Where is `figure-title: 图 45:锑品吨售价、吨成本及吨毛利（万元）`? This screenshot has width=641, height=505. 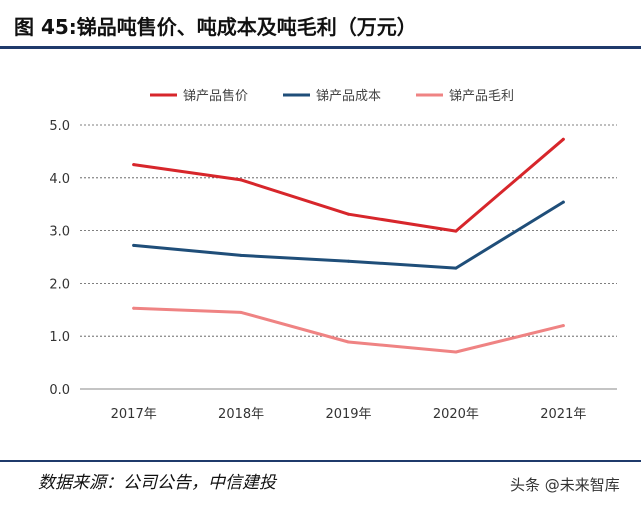 figure-title: 图 45:锑品吨售价、吨成本及吨毛利（万元） is located at coordinates (215, 27).